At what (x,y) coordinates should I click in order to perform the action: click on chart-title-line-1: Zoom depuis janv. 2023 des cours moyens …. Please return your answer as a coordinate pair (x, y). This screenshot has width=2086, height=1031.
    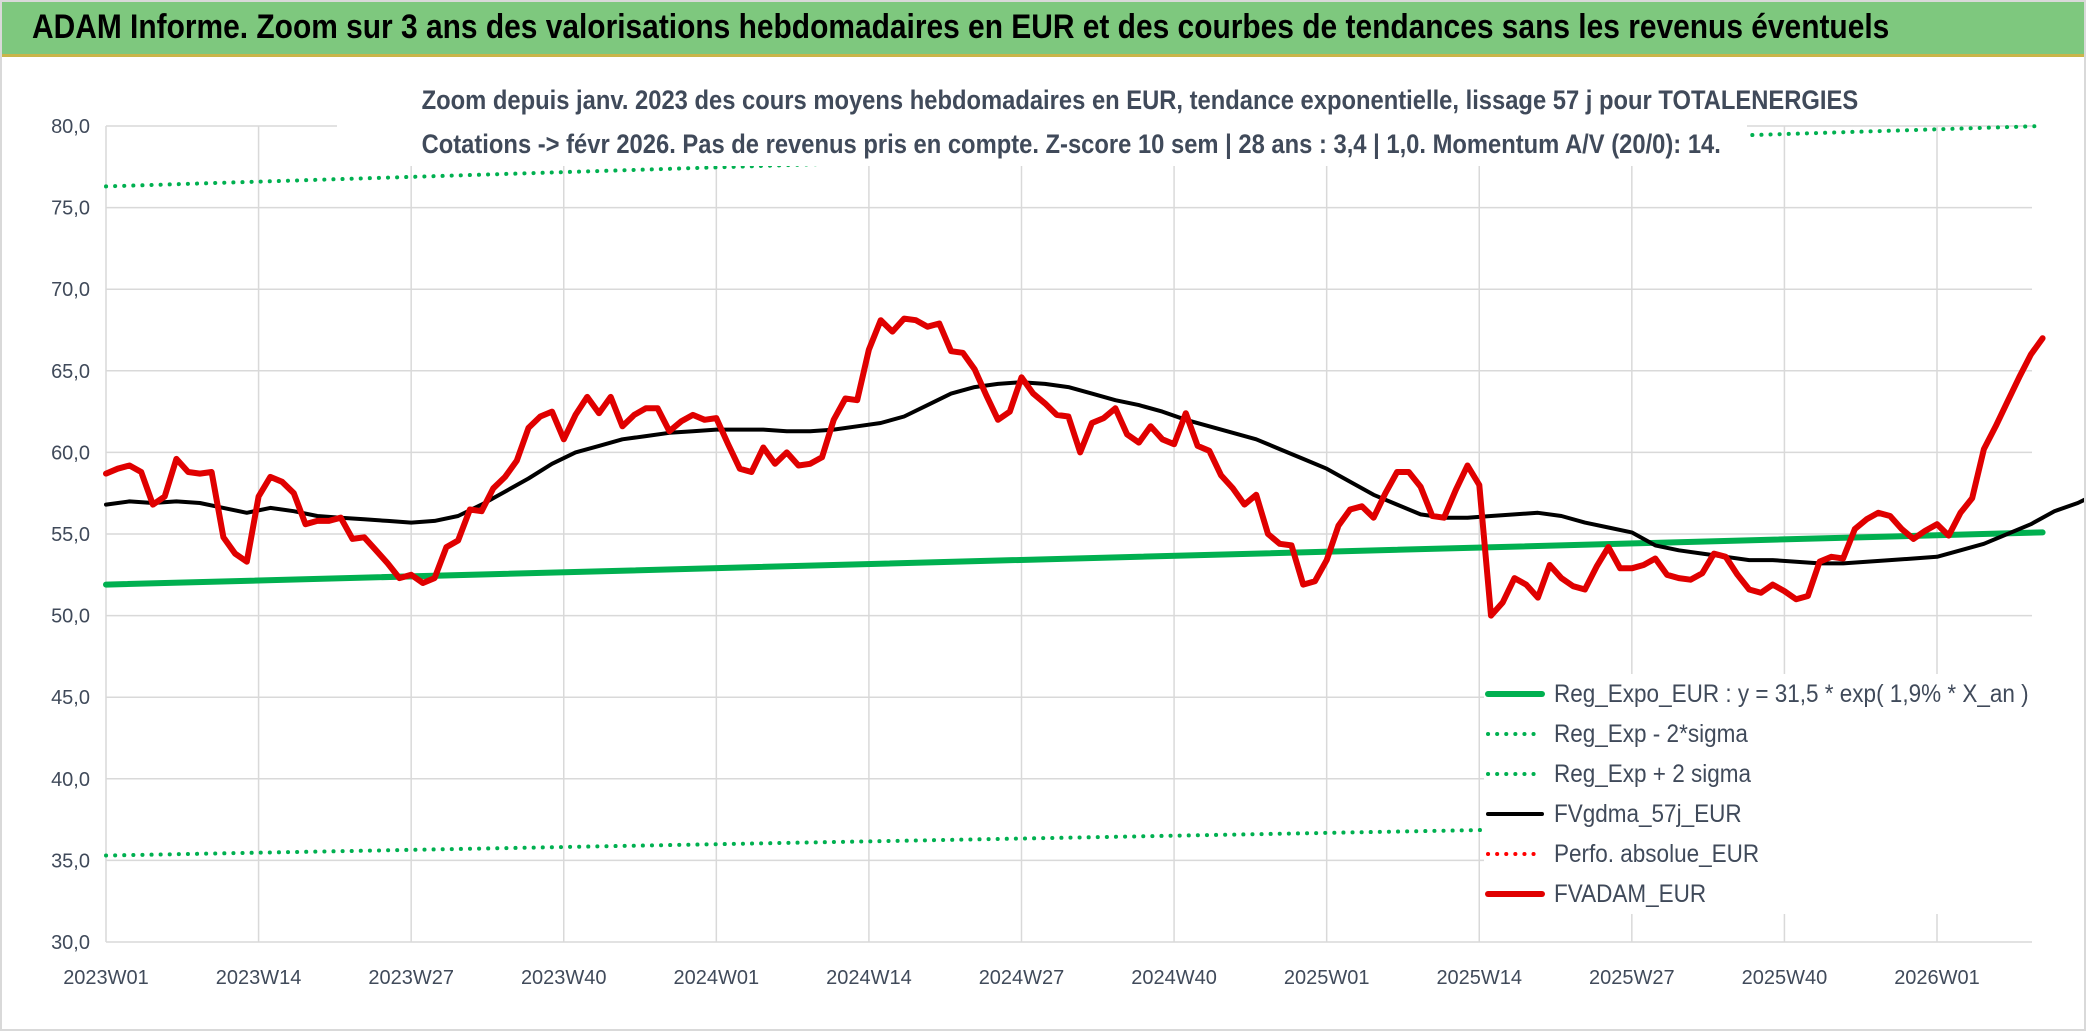
    Looking at the image, I should click on (1140, 100).